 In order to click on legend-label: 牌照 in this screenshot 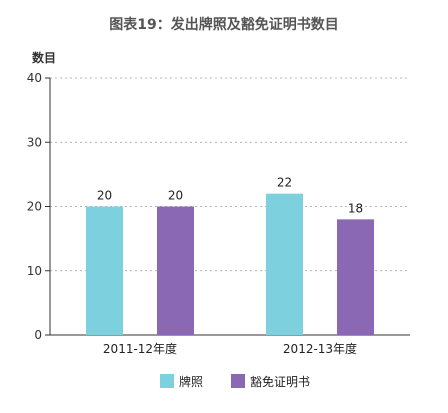, I will do `click(191, 382)`.